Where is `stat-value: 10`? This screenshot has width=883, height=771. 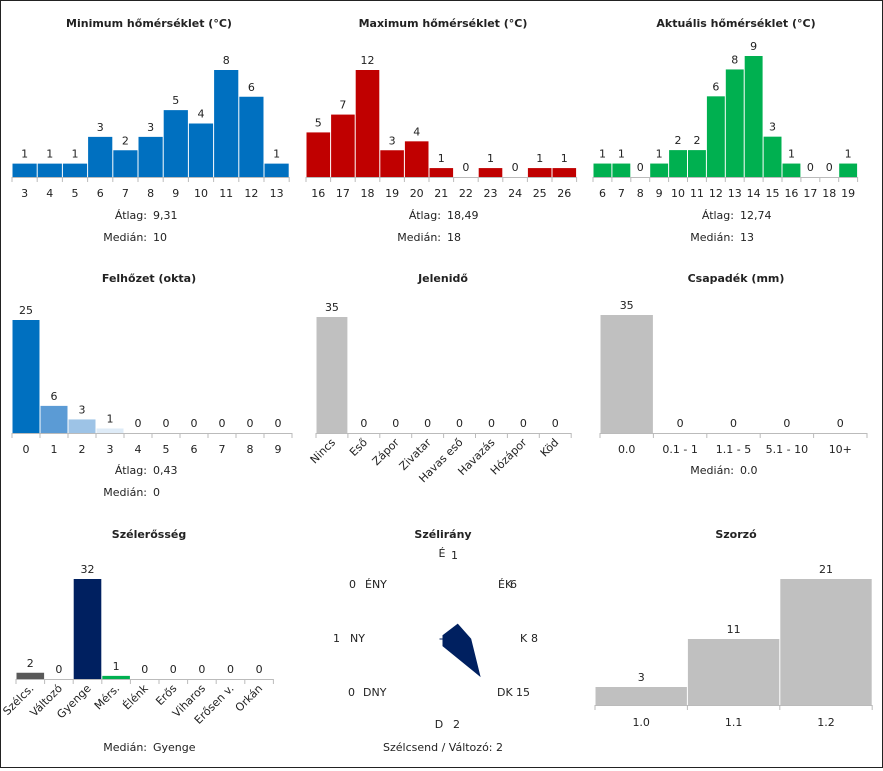
stat-value: 10 is located at coordinates (160, 237).